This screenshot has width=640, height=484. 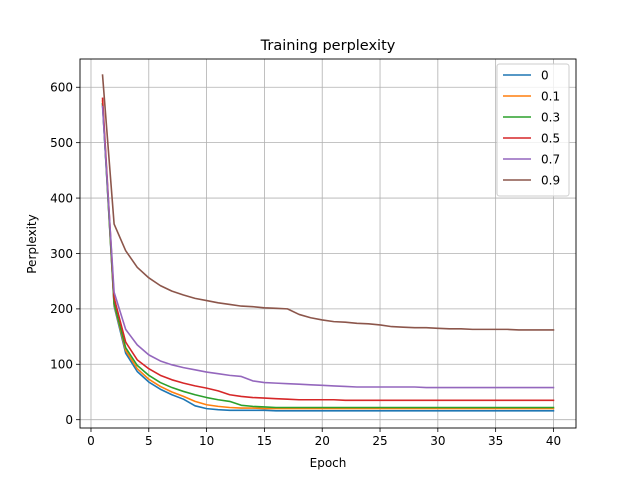 I want to click on legend-label: 0.1, so click(x=550, y=96).